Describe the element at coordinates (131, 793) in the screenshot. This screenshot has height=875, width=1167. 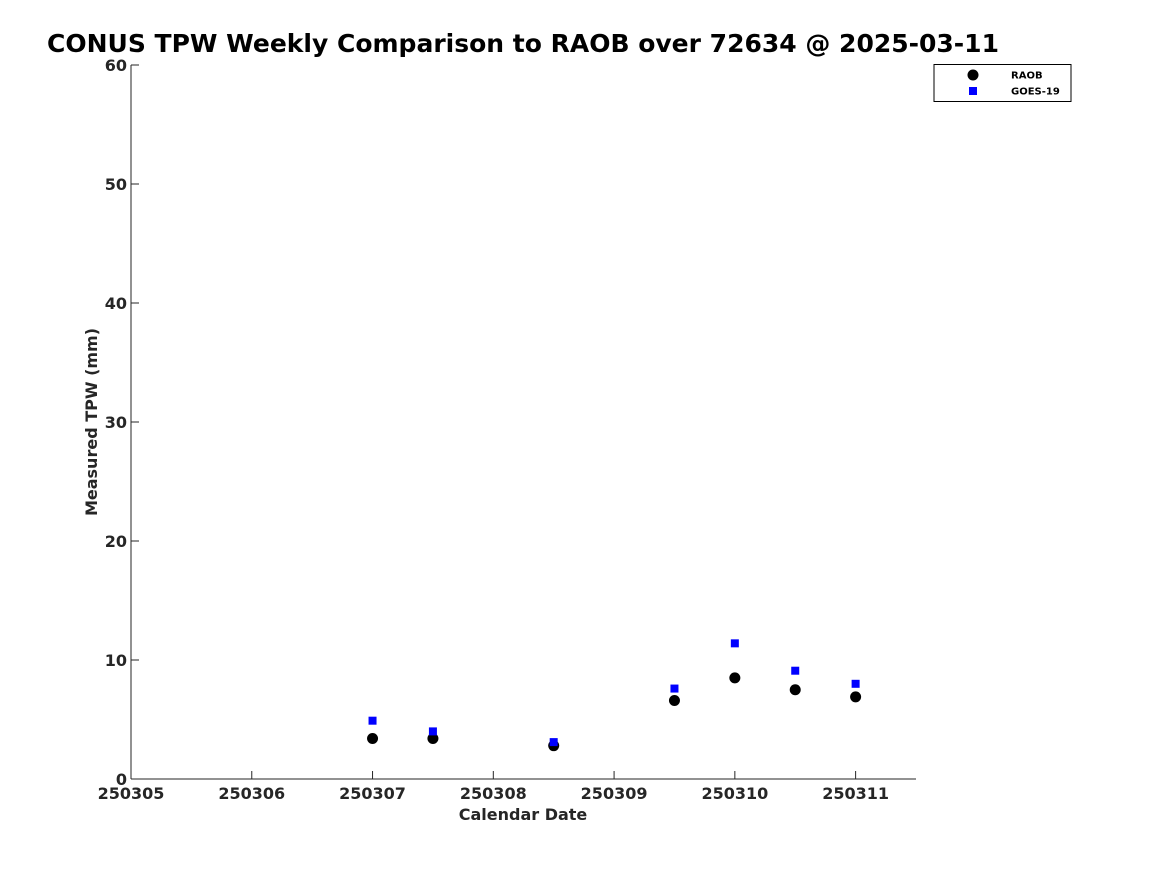
I see `x-tick-label: 250305` at that location.